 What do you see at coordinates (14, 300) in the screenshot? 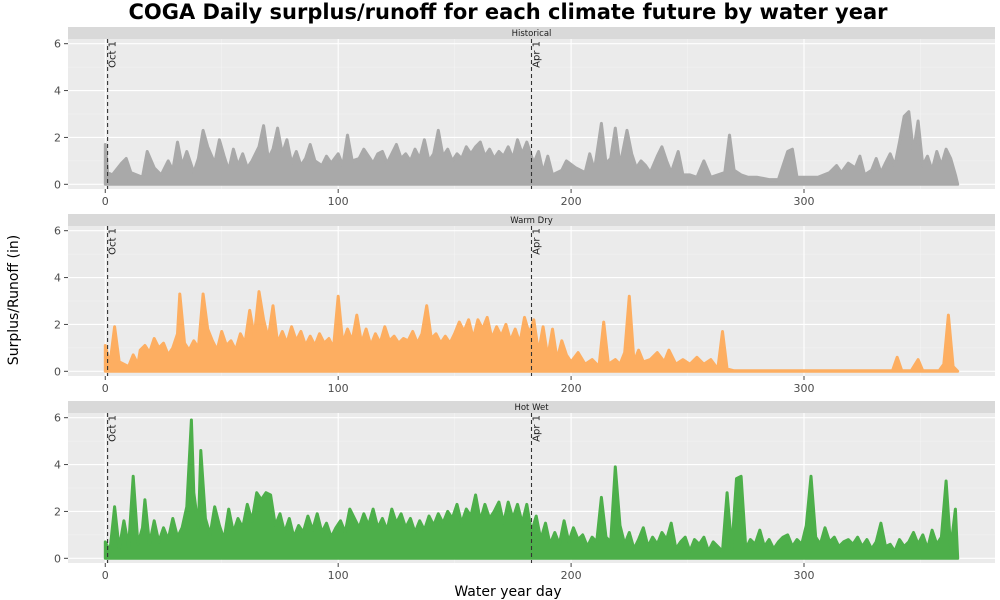
I see `y-axis-label: Surplus/Runoff (in)` at bounding box center [14, 300].